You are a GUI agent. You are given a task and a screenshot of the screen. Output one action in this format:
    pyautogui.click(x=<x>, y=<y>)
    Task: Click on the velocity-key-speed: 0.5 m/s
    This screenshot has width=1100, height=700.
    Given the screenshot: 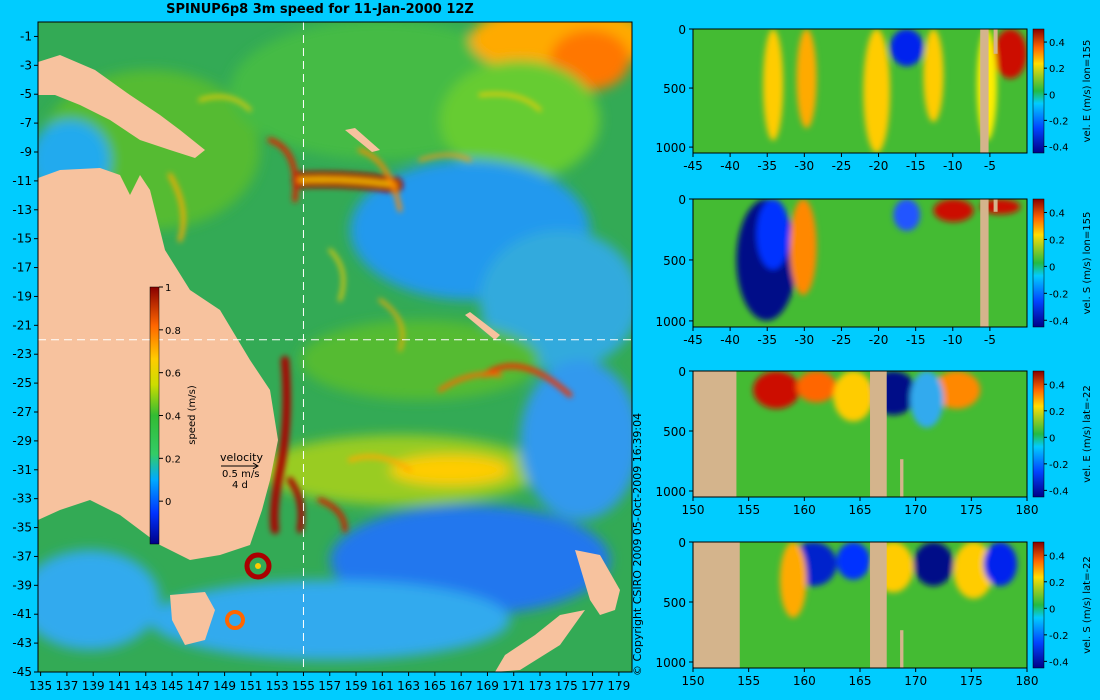 What is the action you would take?
    pyautogui.click(x=240, y=474)
    